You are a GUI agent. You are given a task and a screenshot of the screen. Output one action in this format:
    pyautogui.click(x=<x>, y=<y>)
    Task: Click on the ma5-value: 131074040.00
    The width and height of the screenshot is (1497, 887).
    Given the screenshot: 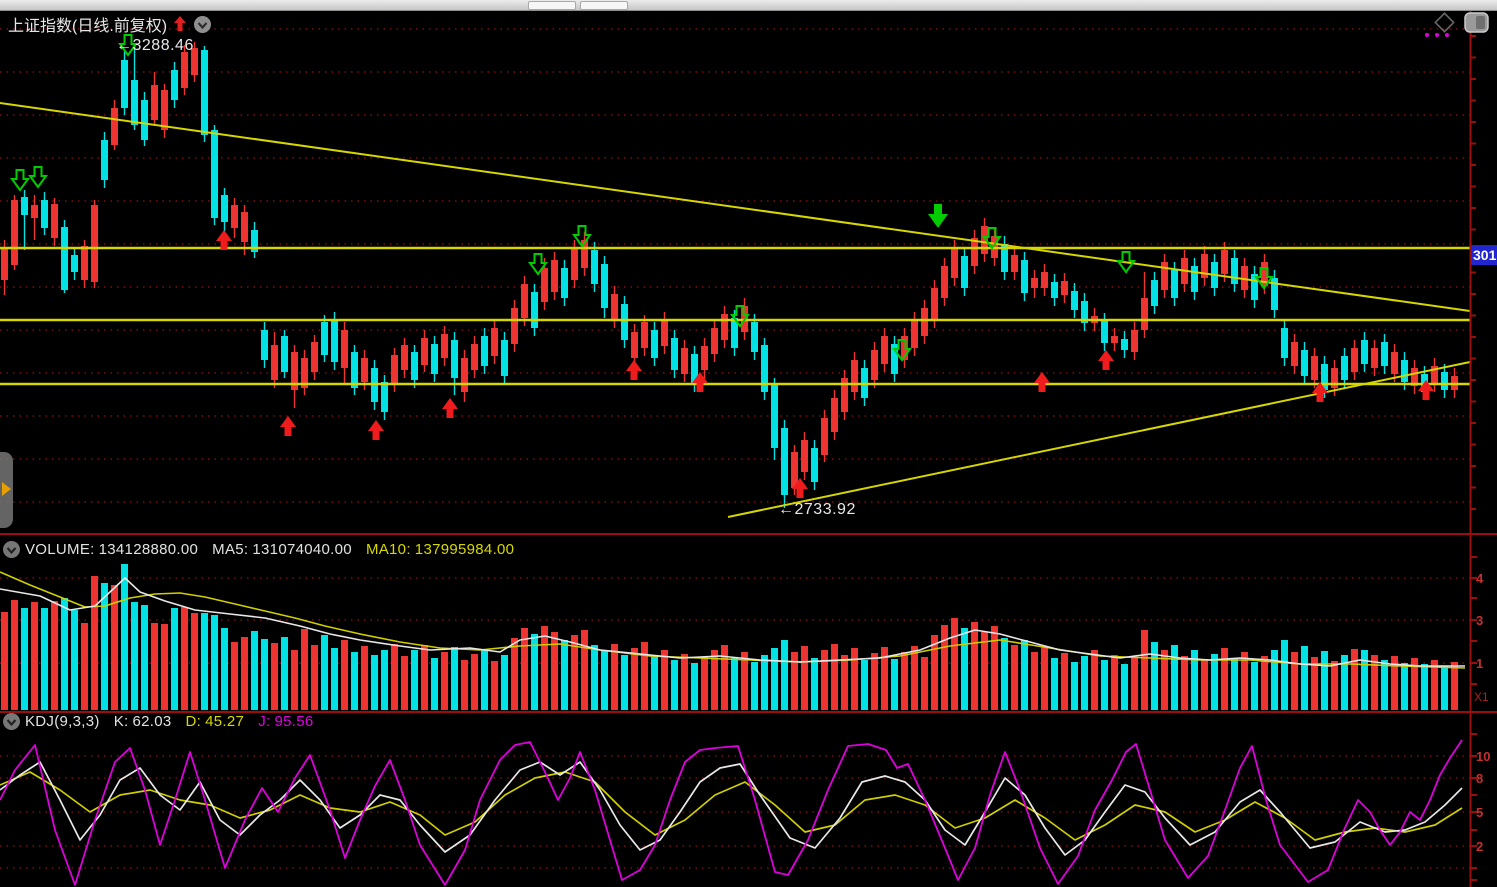 What is the action you would take?
    pyautogui.click(x=302, y=549)
    